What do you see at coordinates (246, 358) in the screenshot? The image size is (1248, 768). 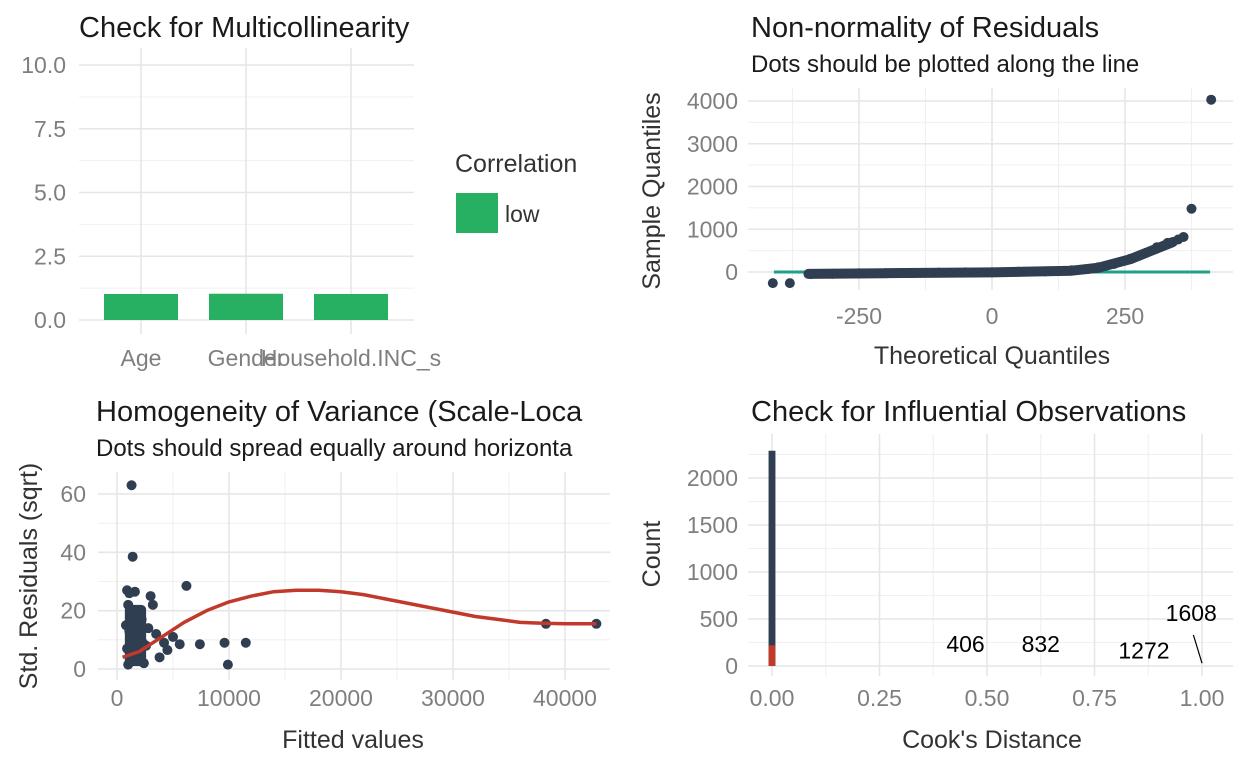 I see `x-tick-label: Gender` at bounding box center [246, 358].